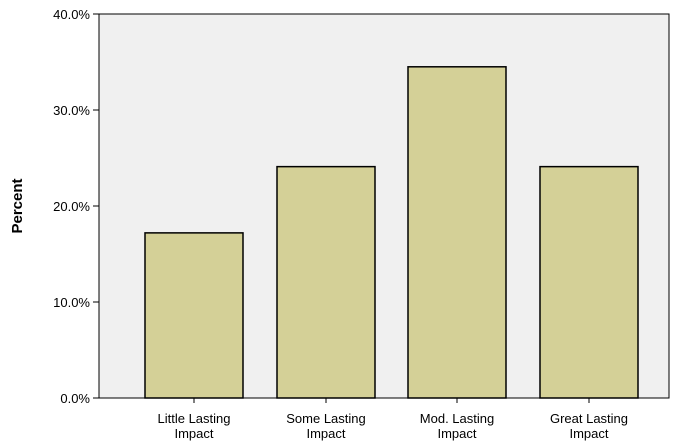 This screenshot has width=676, height=446. I want to click on x-tick-label: Mod. Lasting Impact, so click(457, 426).